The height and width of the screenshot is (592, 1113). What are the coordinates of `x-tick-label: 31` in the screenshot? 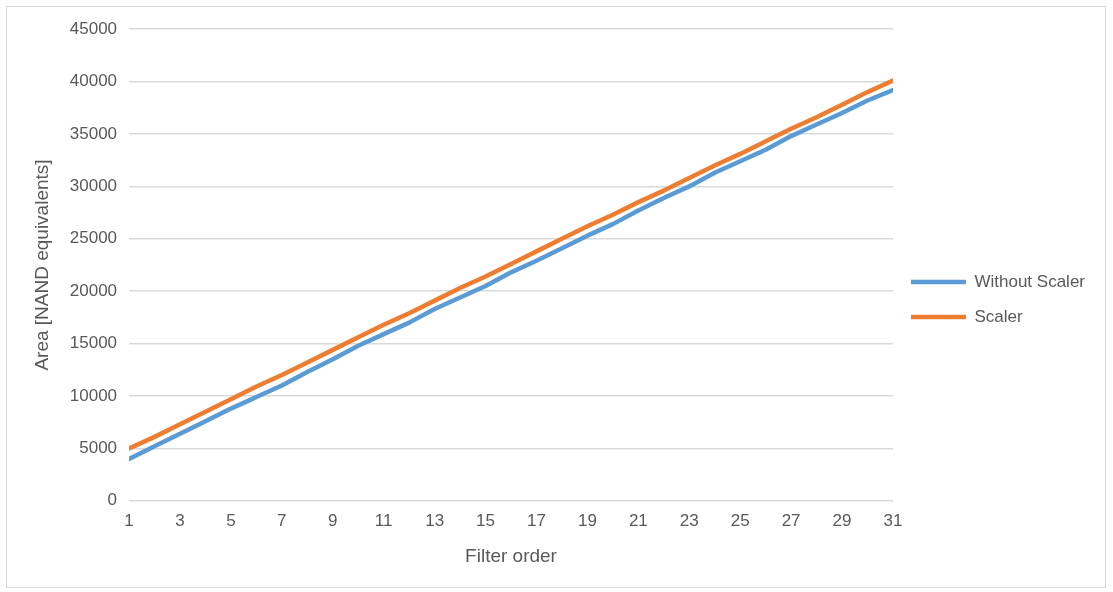 It's located at (893, 520).